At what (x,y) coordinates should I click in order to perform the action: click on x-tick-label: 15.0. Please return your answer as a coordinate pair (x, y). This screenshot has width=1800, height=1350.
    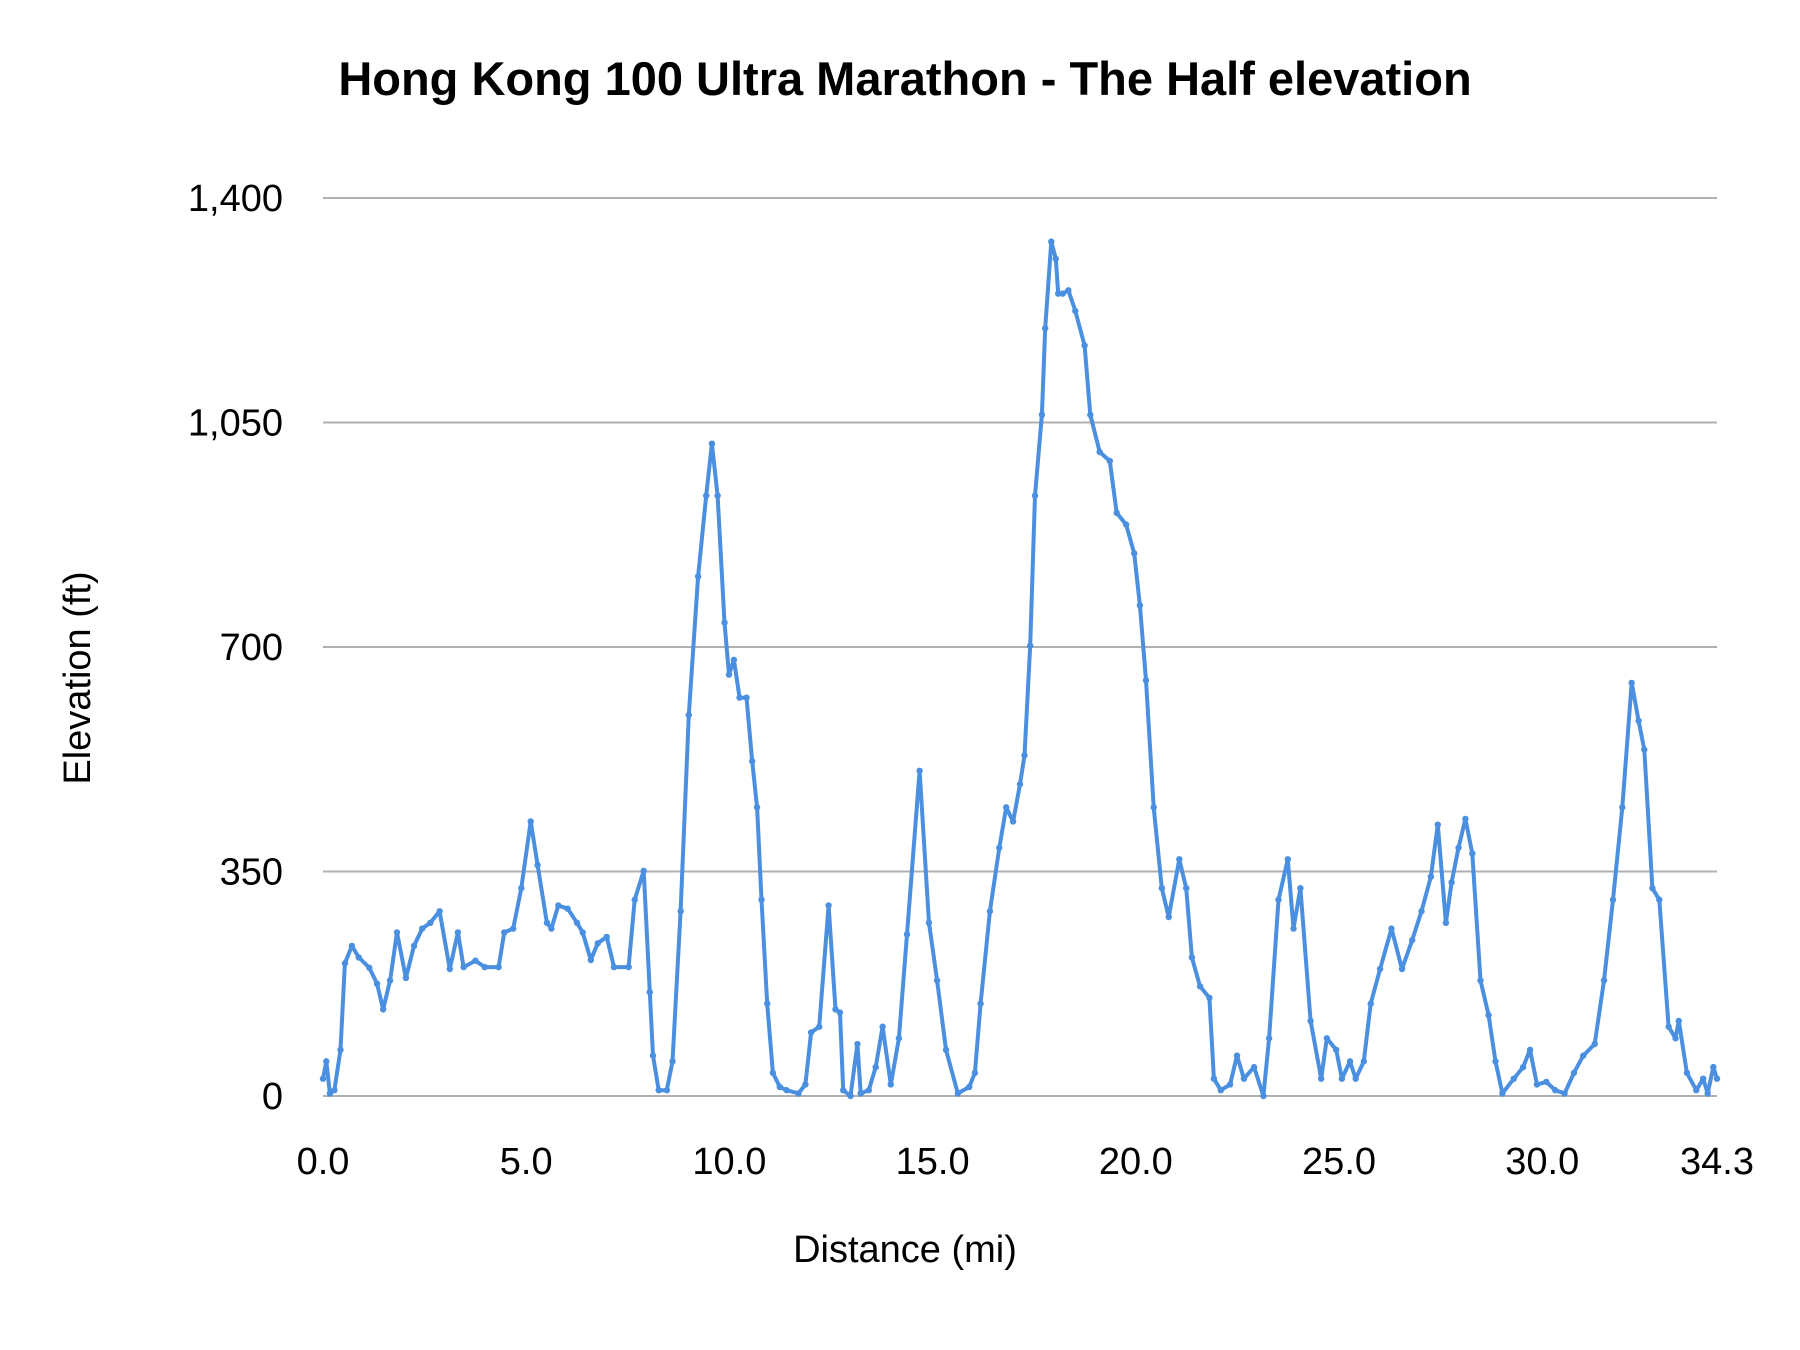
    Looking at the image, I should click on (933, 1162).